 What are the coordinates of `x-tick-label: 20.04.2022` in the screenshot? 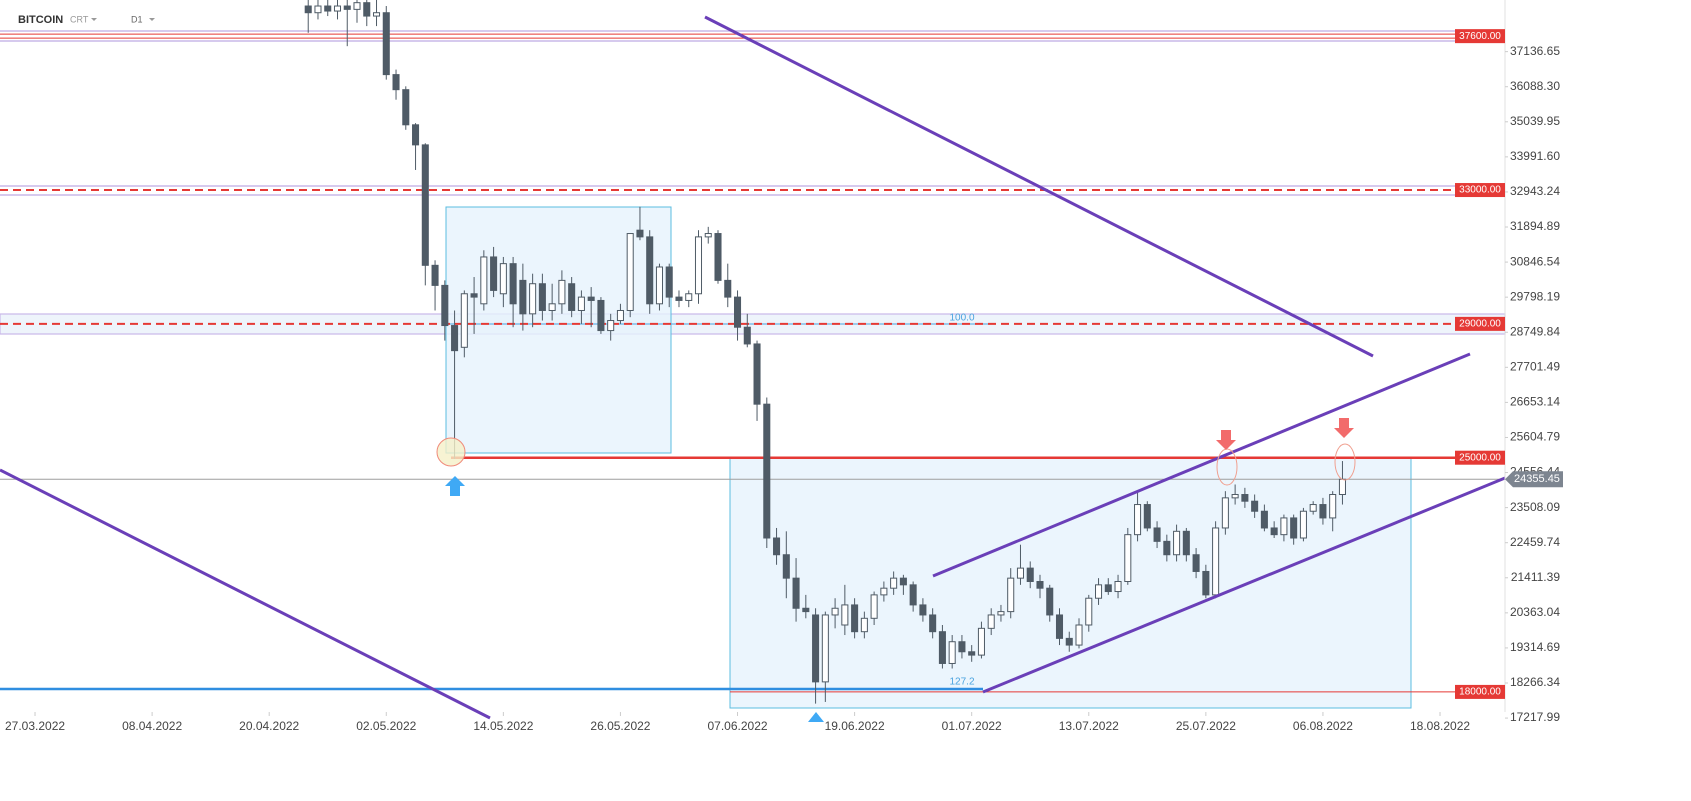 It's located at (269, 726).